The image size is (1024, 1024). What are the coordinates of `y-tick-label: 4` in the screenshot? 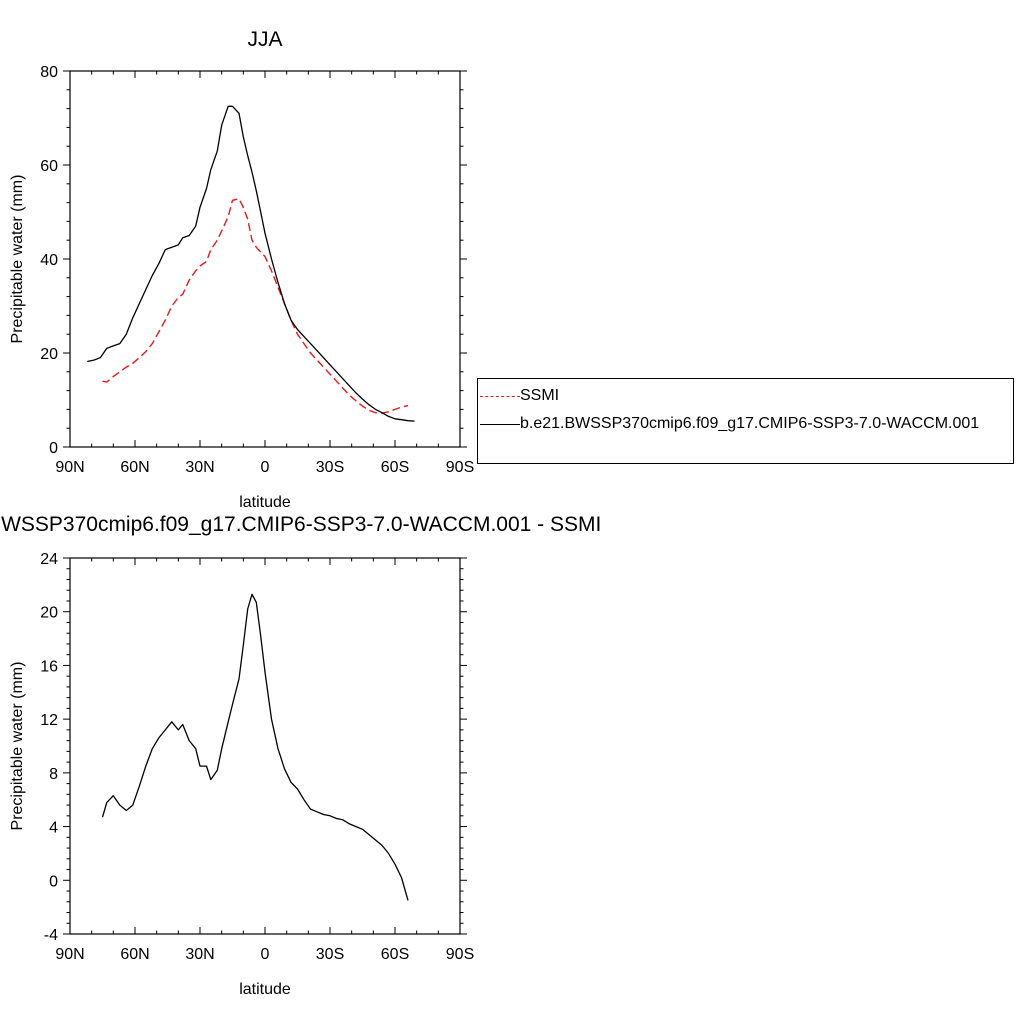 It's located at (53, 828).